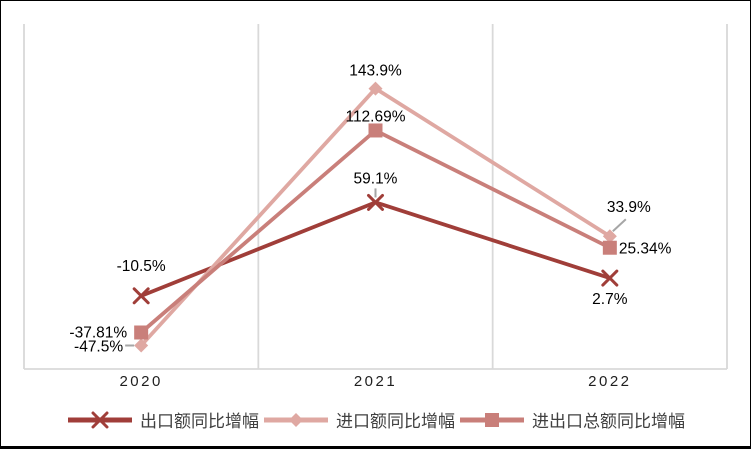  I want to click on x-axis-label-2021: 2021, so click(375, 381).